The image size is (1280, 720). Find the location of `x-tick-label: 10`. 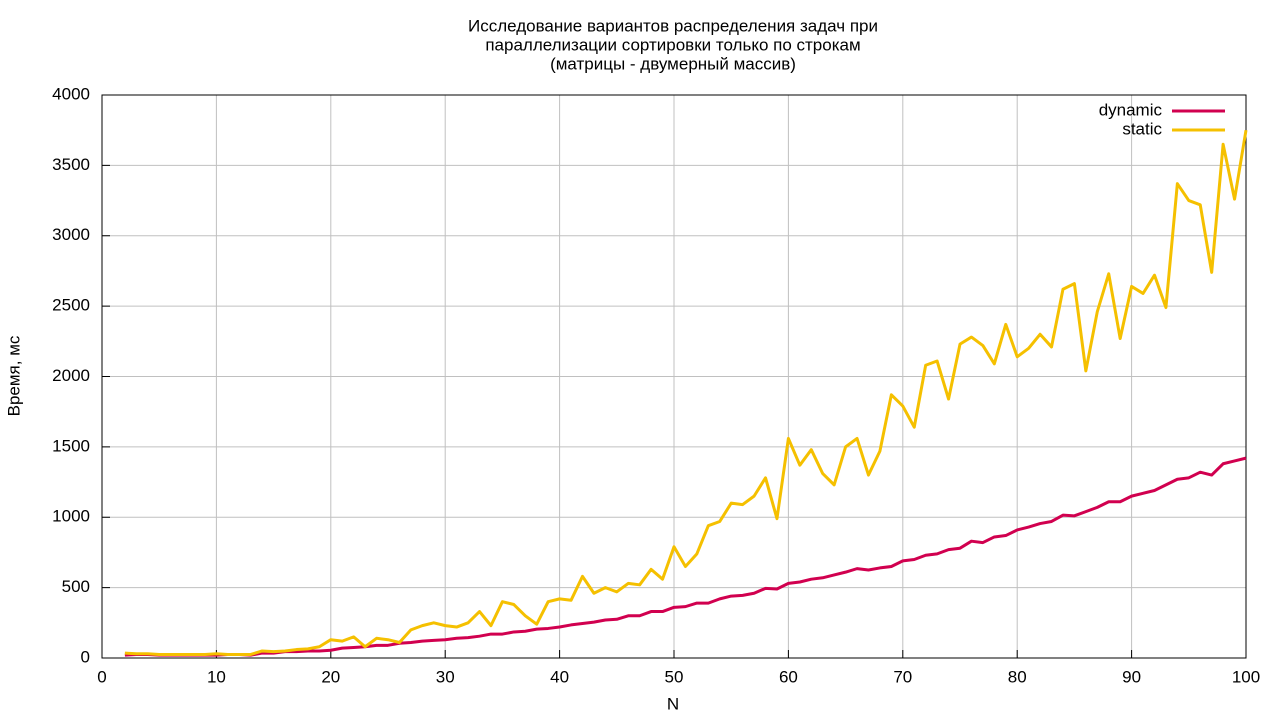

x-tick-label: 10 is located at coordinates (216, 676).